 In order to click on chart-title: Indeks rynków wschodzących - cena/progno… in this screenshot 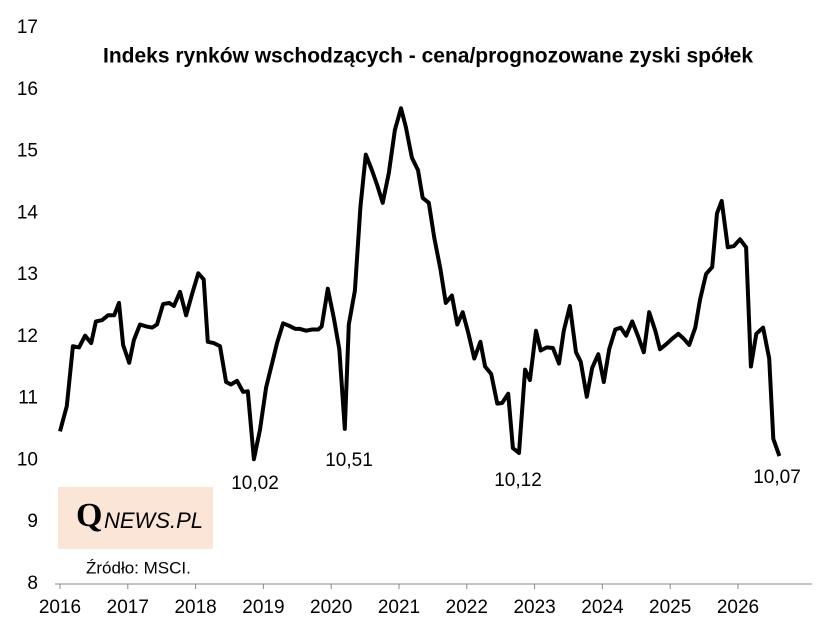, I will do `click(428, 56)`.